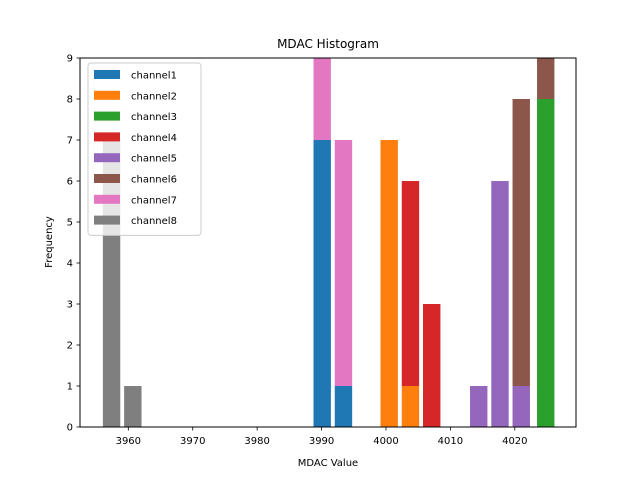 This screenshot has width=640, height=480. What do you see at coordinates (70, 182) in the screenshot?
I see `y-tick-label: 6` at bounding box center [70, 182].